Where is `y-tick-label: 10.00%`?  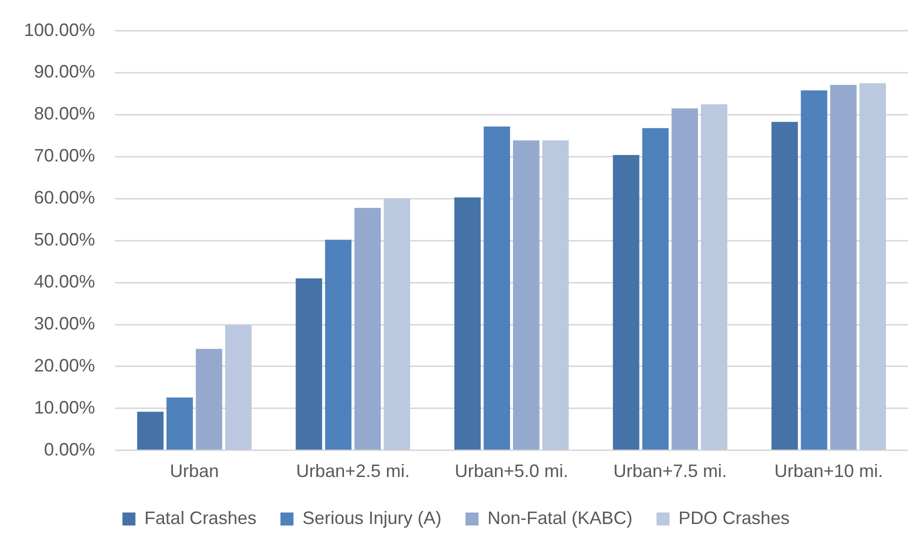
y-tick-label: 10.00% is located at coordinates (65, 407).